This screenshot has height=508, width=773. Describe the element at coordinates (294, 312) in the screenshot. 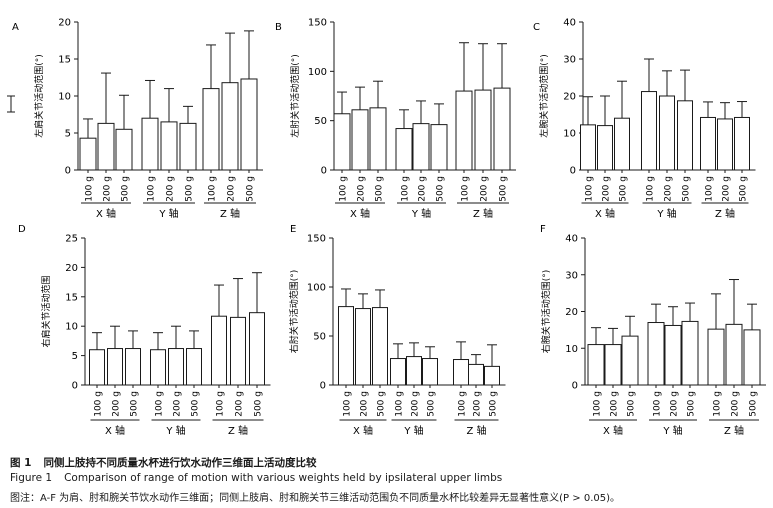

I see `y-axis-title: 右肘关节活动范围(°)` at that location.